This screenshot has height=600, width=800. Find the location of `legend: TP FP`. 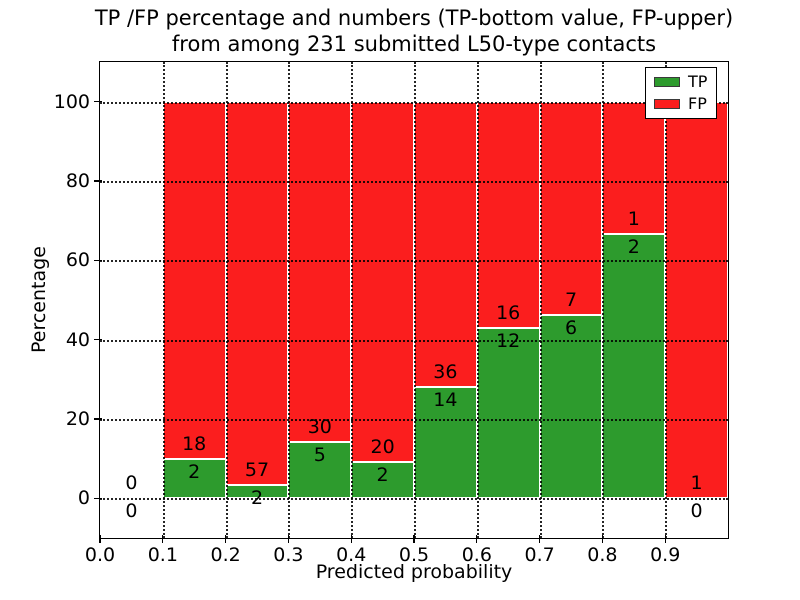

legend: TP FP is located at coordinates (681, 93).